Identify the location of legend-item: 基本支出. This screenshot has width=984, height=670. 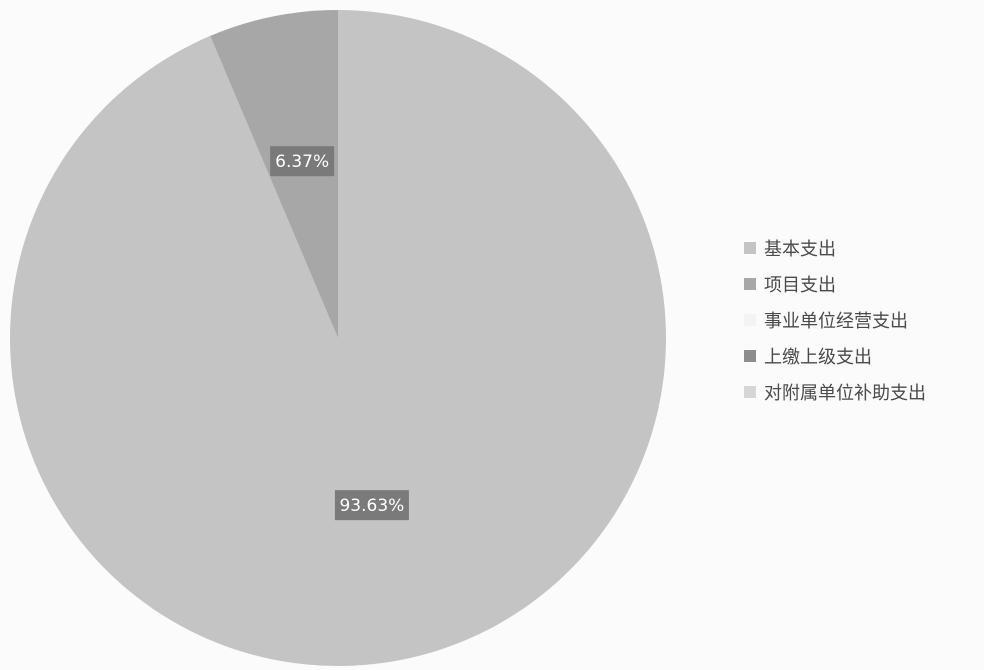
(862, 248).